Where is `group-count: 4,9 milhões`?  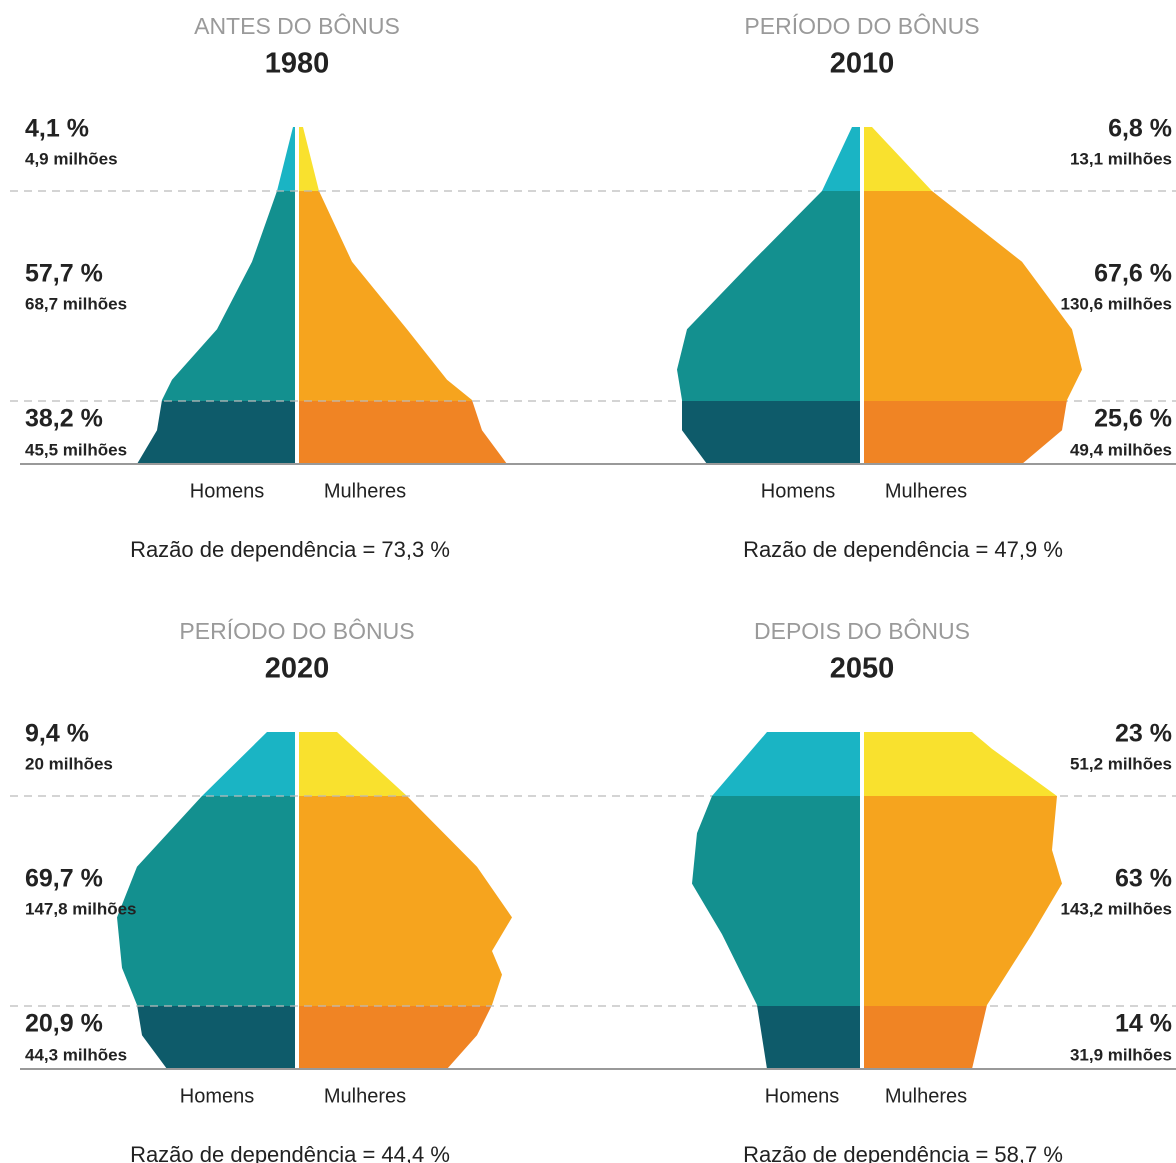
group-count: 4,9 milhões is located at coordinates (71, 158).